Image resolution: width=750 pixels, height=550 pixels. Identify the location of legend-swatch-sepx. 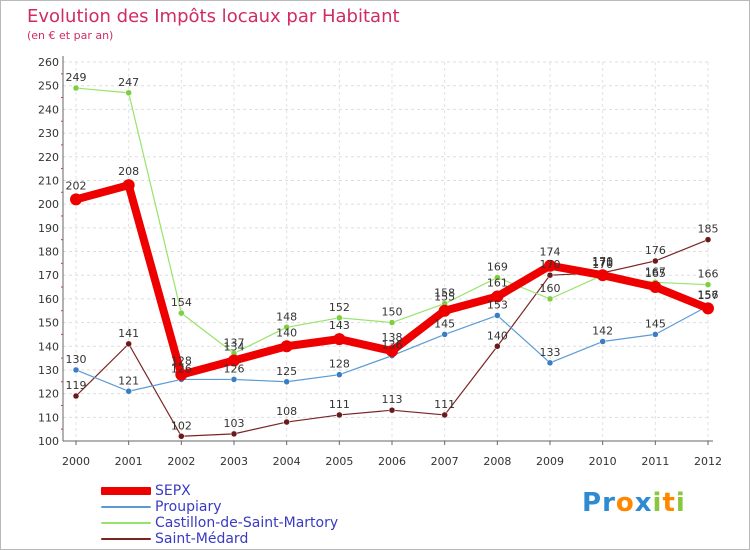
(126, 491).